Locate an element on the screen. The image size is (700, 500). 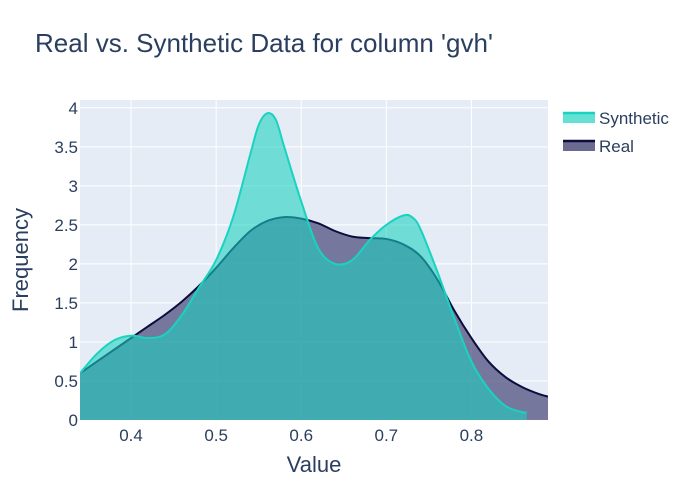
chart-title: Real vs. Synthetic Data for column 'gvh' is located at coordinates (264, 43).